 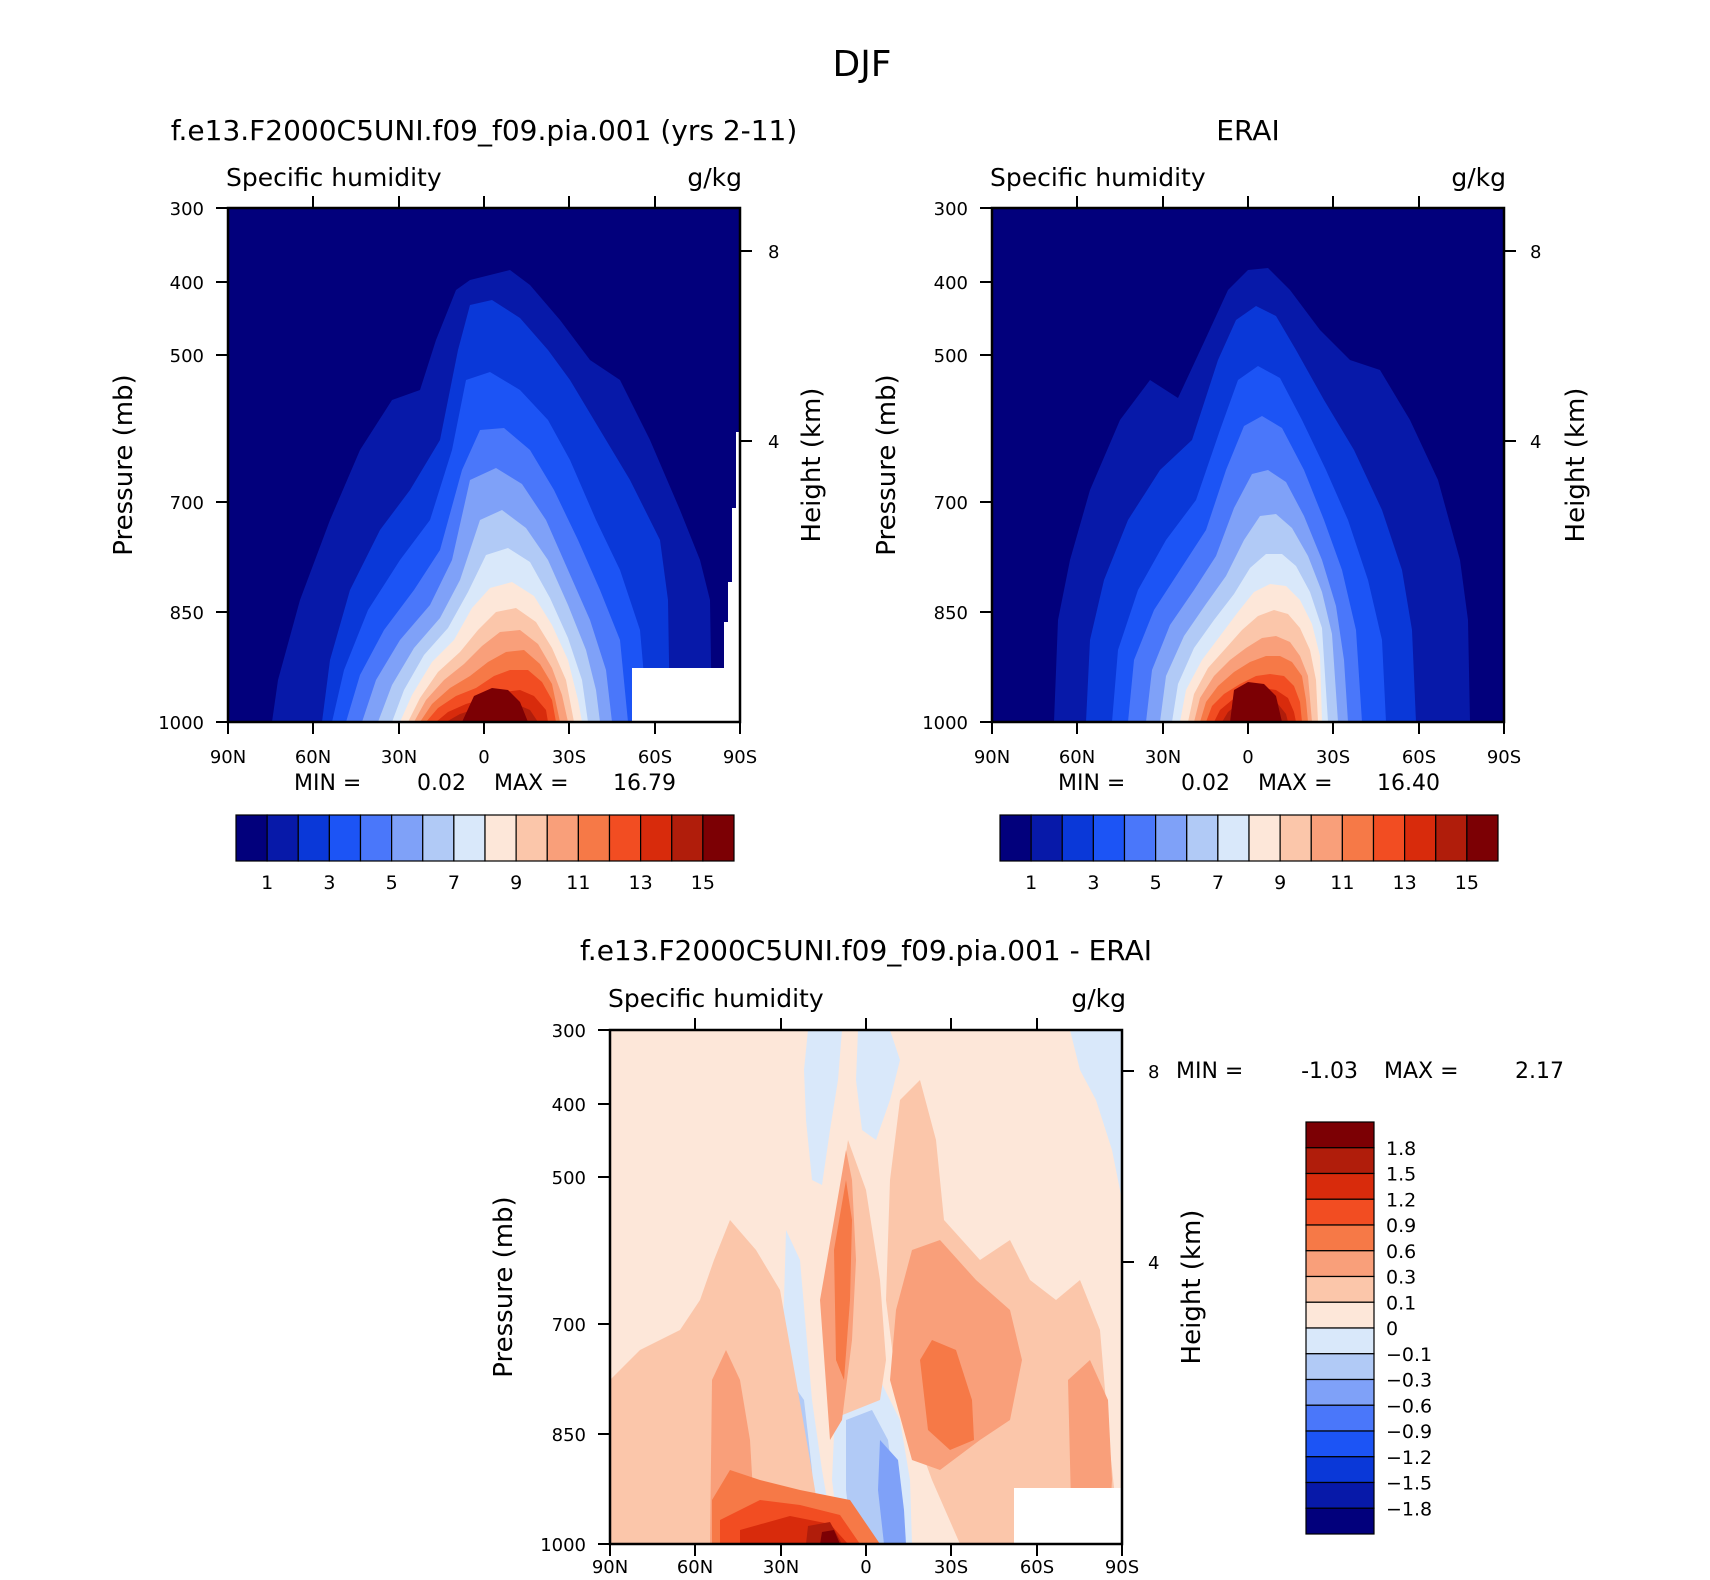 I want to click on min-max-stats: MIN = 0.02 MAX = 16.40, so click(x=1249, y=783).